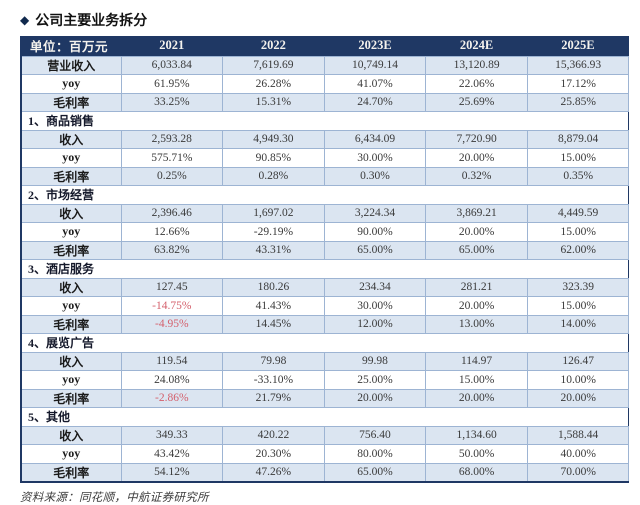 This screenshot has height=505, width=640. Describe the element at coordinates (325, 417) in the screenshot. I see `section-header: 5、其他` at that location.